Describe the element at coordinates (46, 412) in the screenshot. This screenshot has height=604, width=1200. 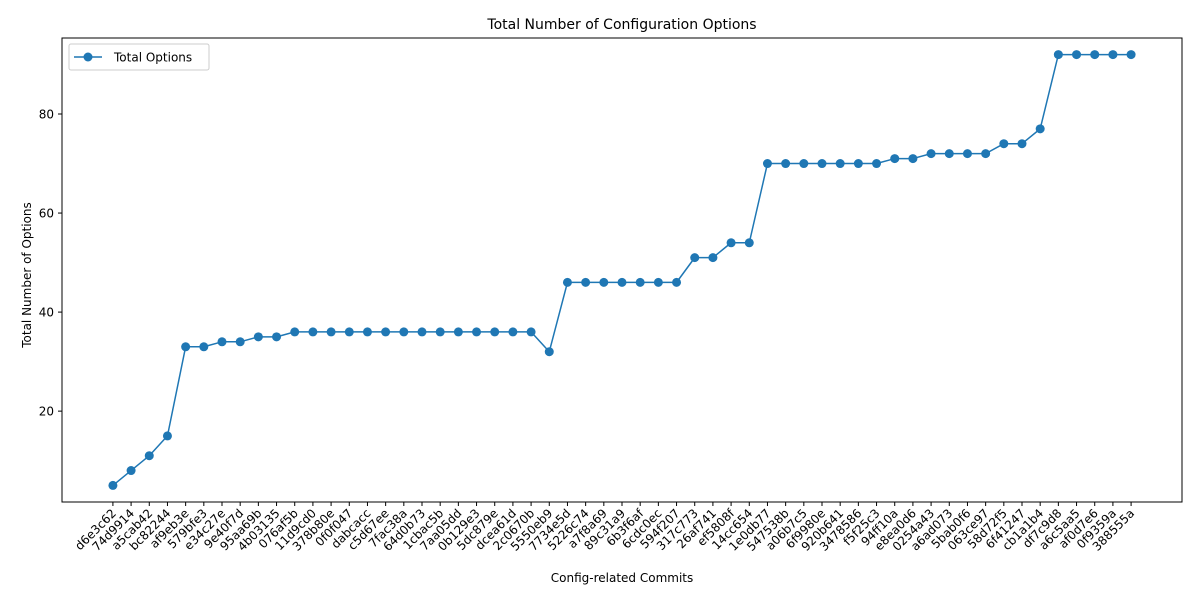
I see `y-tick-label: 20` at that location.